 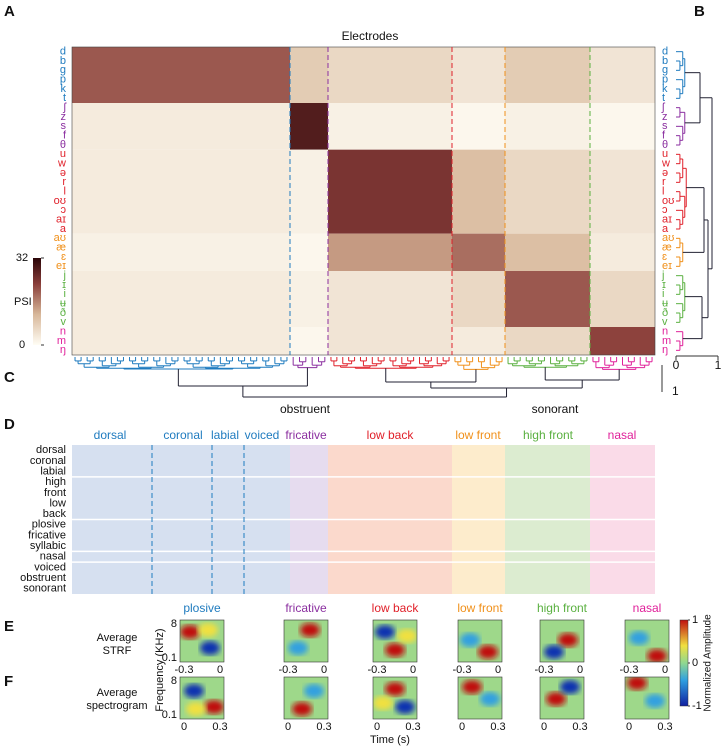 What do you see at coordinates (63, 154) in the screenshot?
I see `phoneme-label: u` at bounding box center [63, 154].